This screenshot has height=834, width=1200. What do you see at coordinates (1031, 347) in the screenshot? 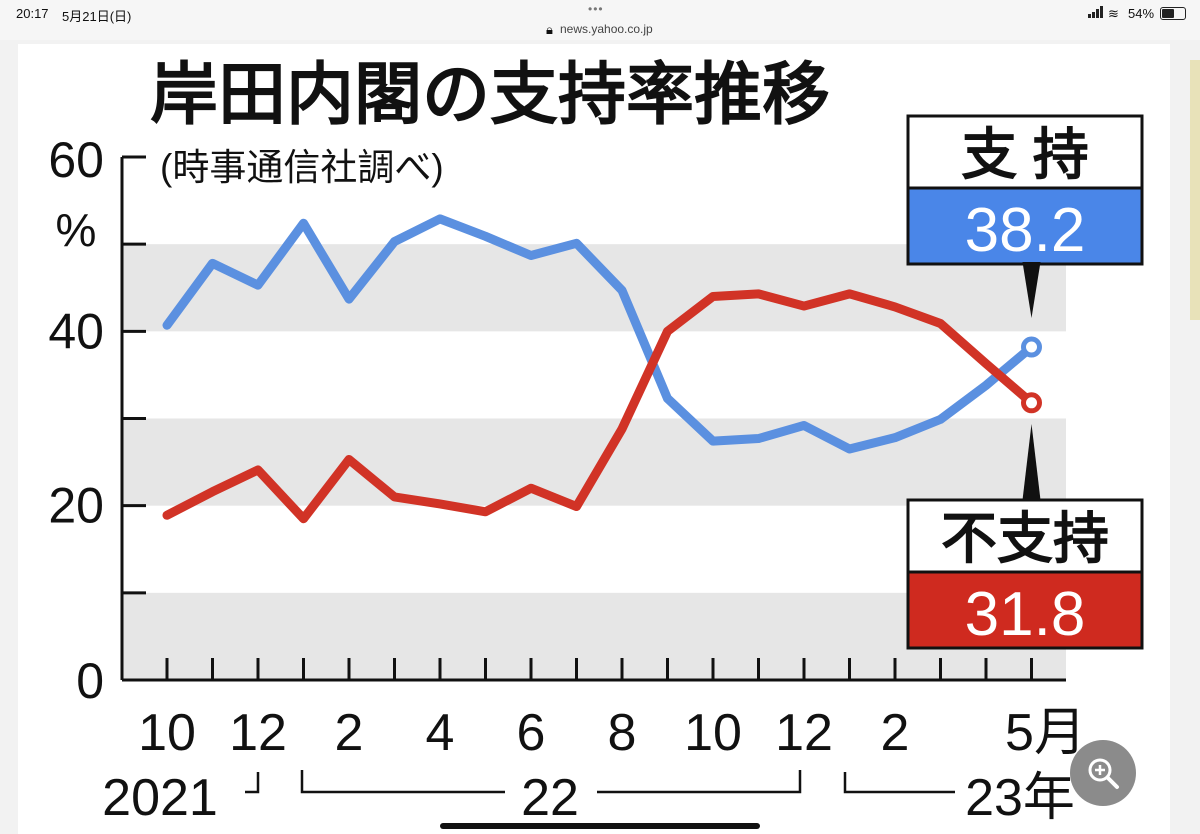
I see `approval-endpoint` at bounding box center [1031, 347].